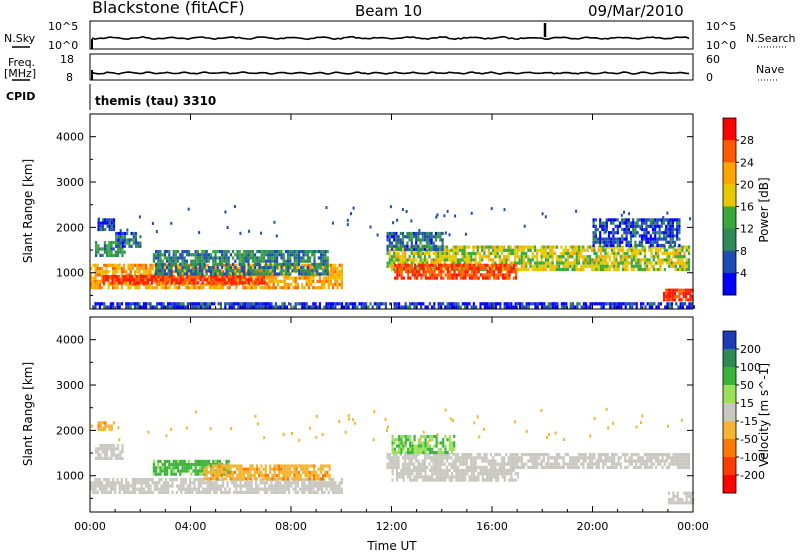 The height and width of the screenshot is (554, 800). I want to click on power-cells, so click(392, 257).